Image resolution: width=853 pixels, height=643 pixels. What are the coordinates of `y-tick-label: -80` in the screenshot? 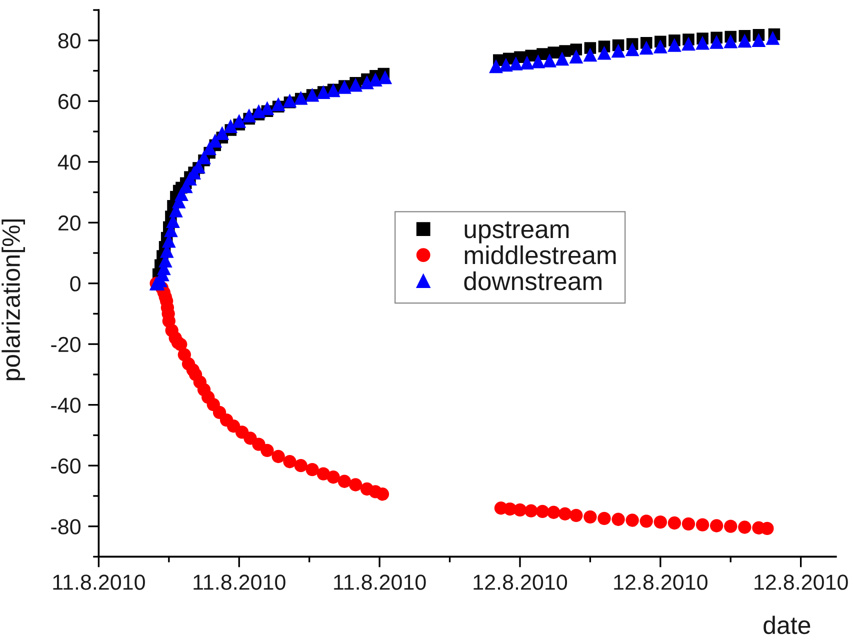 It's located at (65, 526).